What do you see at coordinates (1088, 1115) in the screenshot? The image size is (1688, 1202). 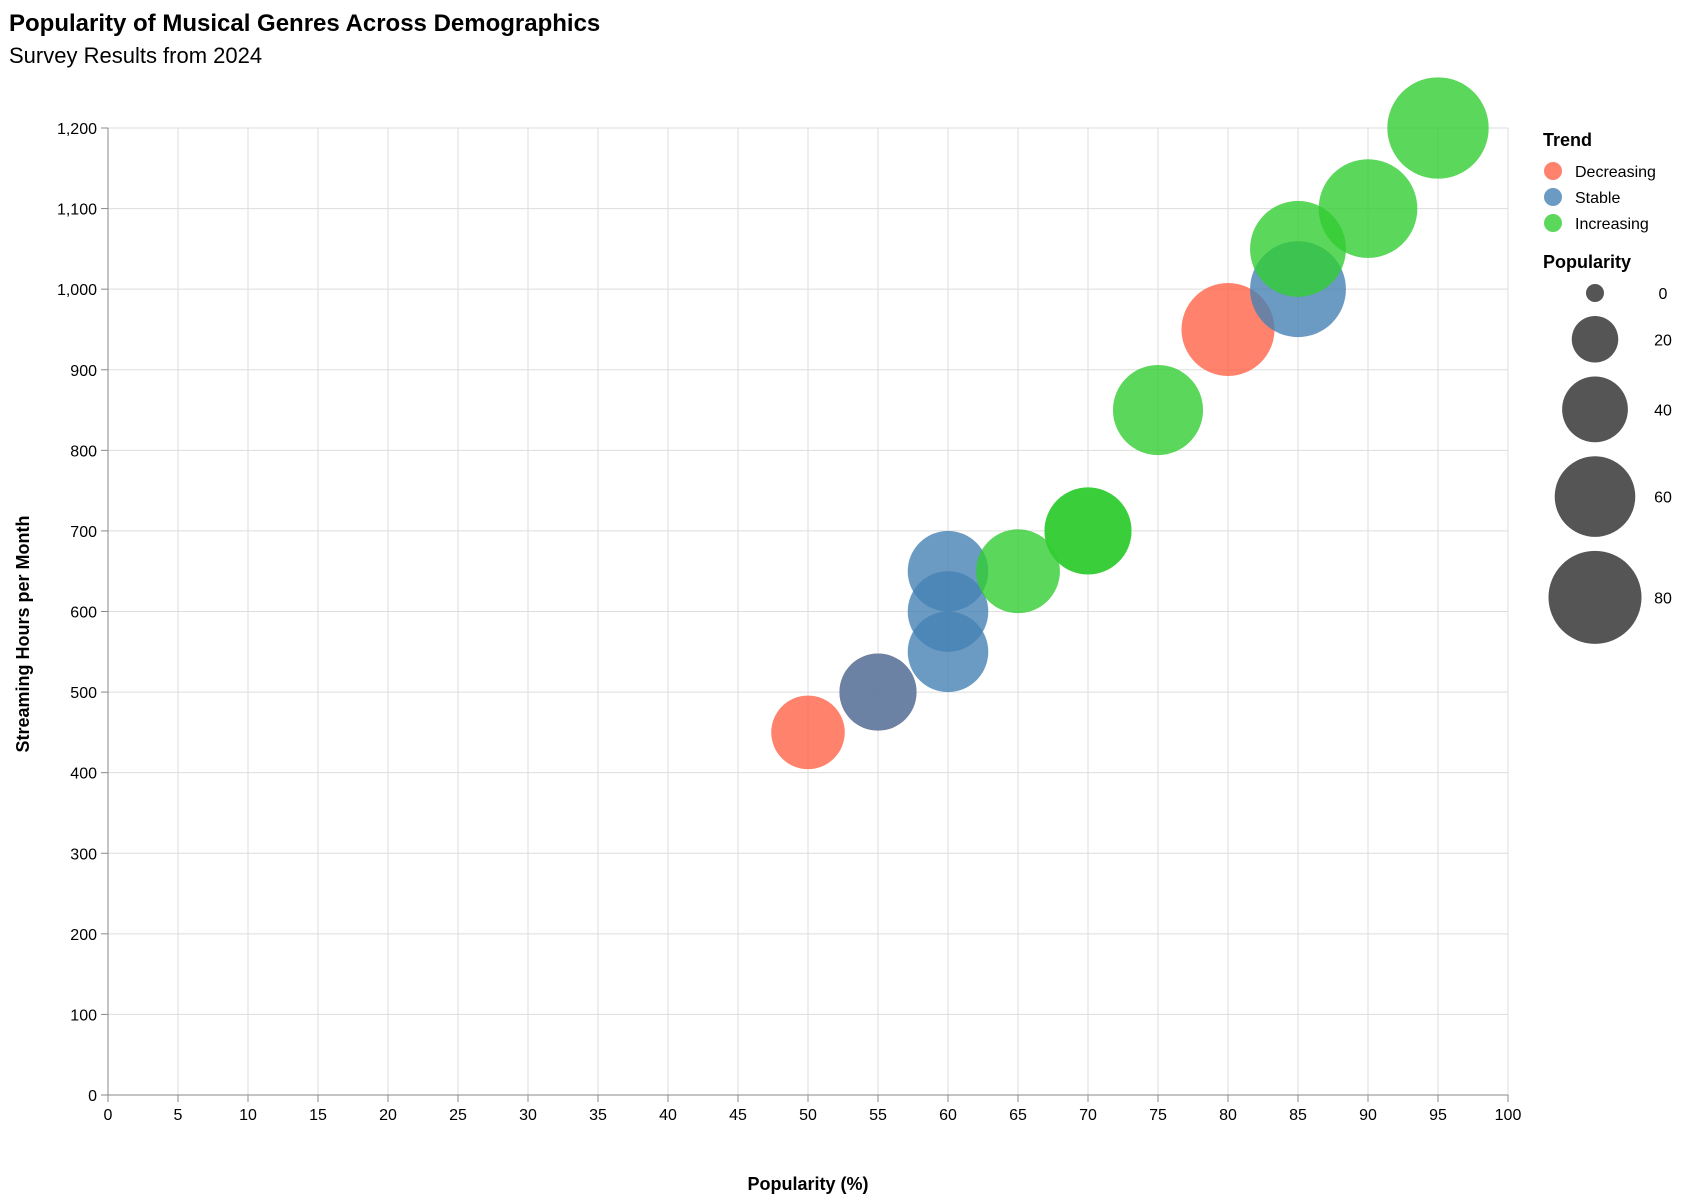 I see `x-tick-label: 70` at bounding box center [1088, 1115].